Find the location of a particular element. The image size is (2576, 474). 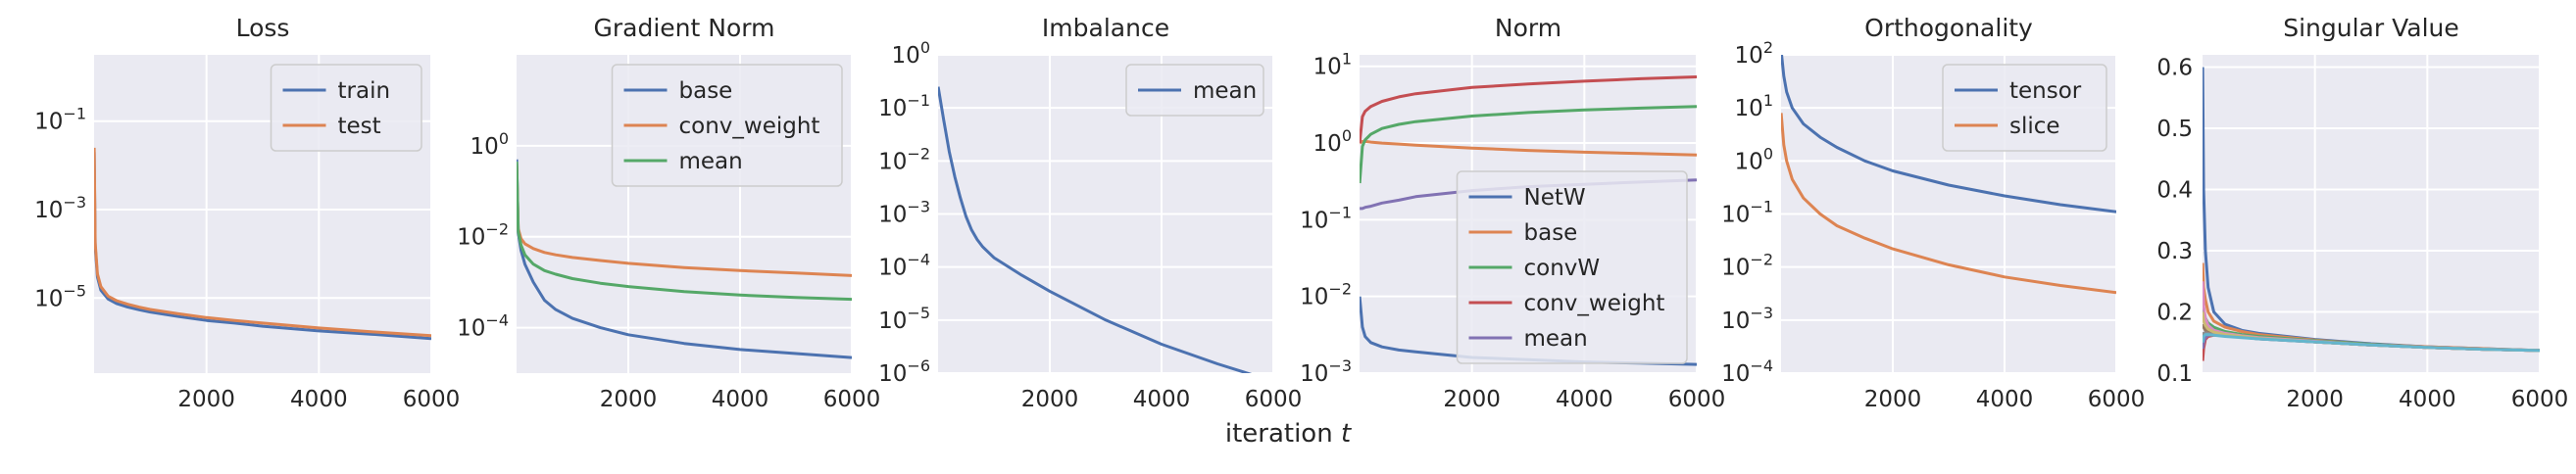

series-line-slice is located at coordinates (1948, 204).